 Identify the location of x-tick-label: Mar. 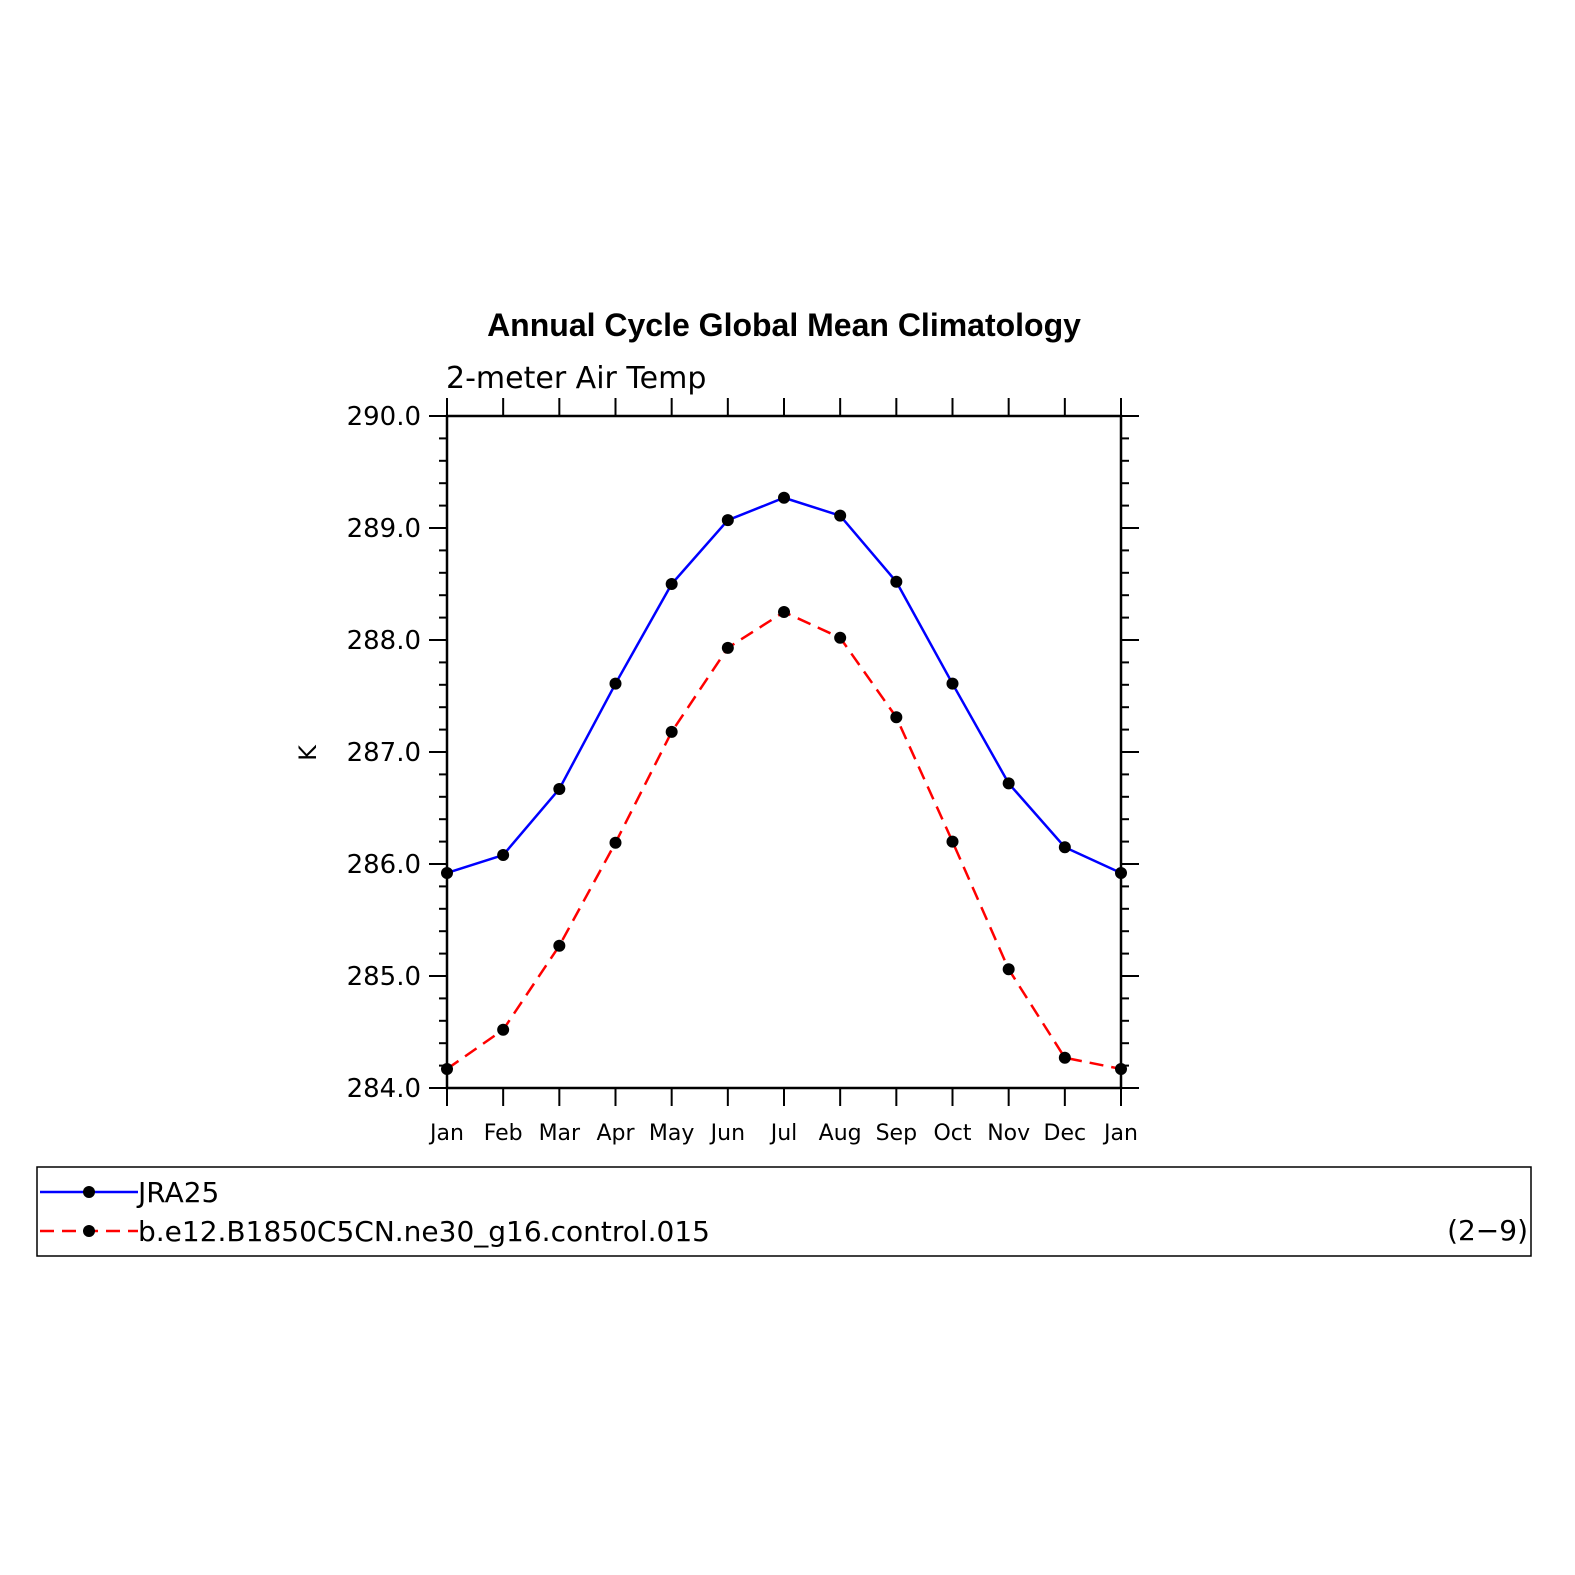
(560, 1133).